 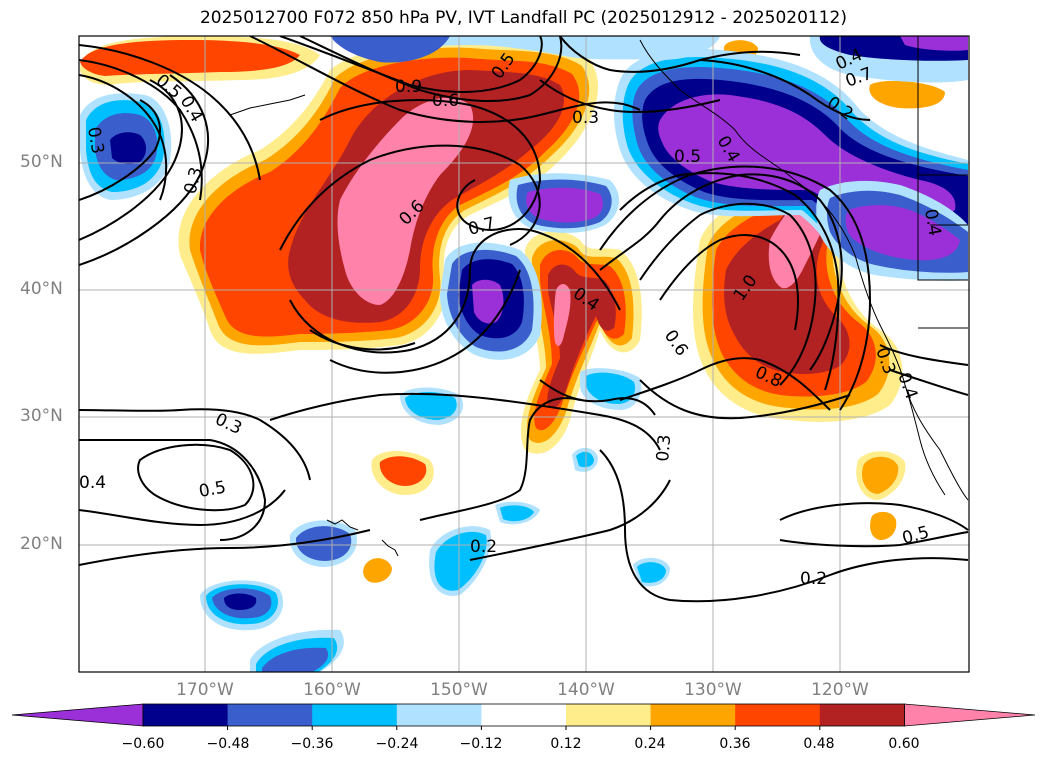 I want to click on lat-label-20n: 20°N, so click(x=41, y=544).